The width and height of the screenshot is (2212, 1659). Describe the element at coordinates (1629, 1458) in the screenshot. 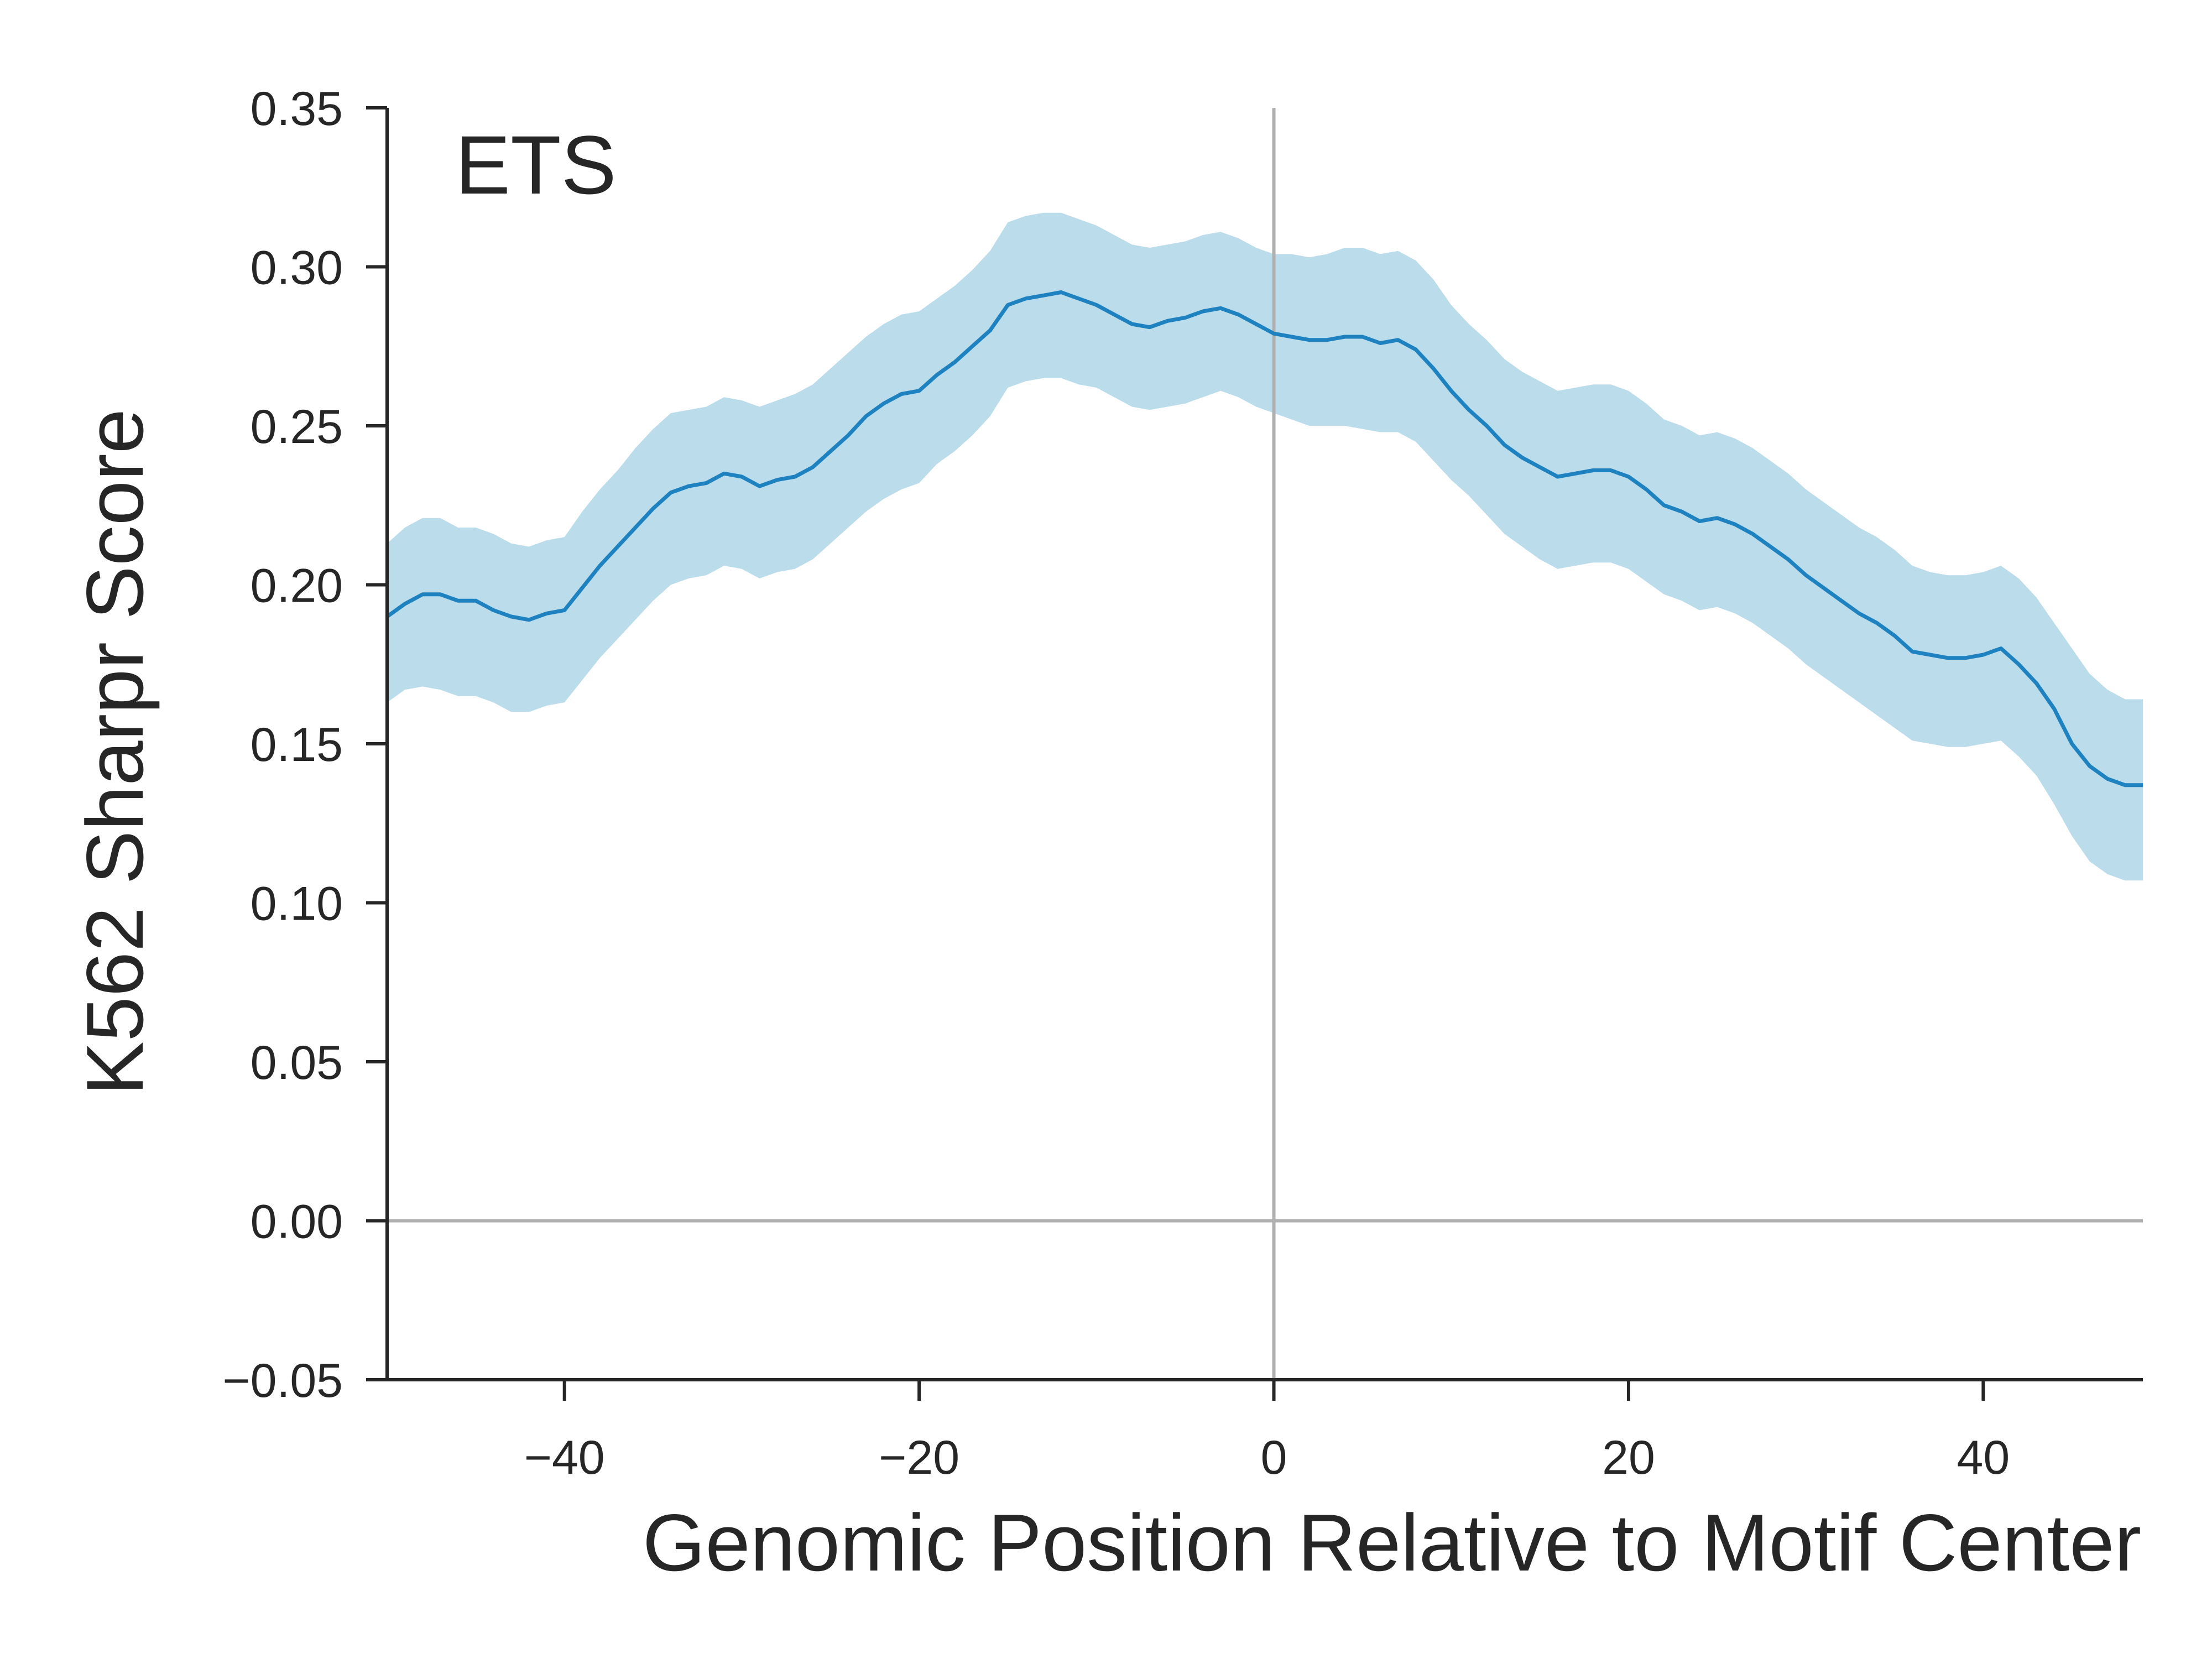

I see `x-tick-label: 20` at that location.